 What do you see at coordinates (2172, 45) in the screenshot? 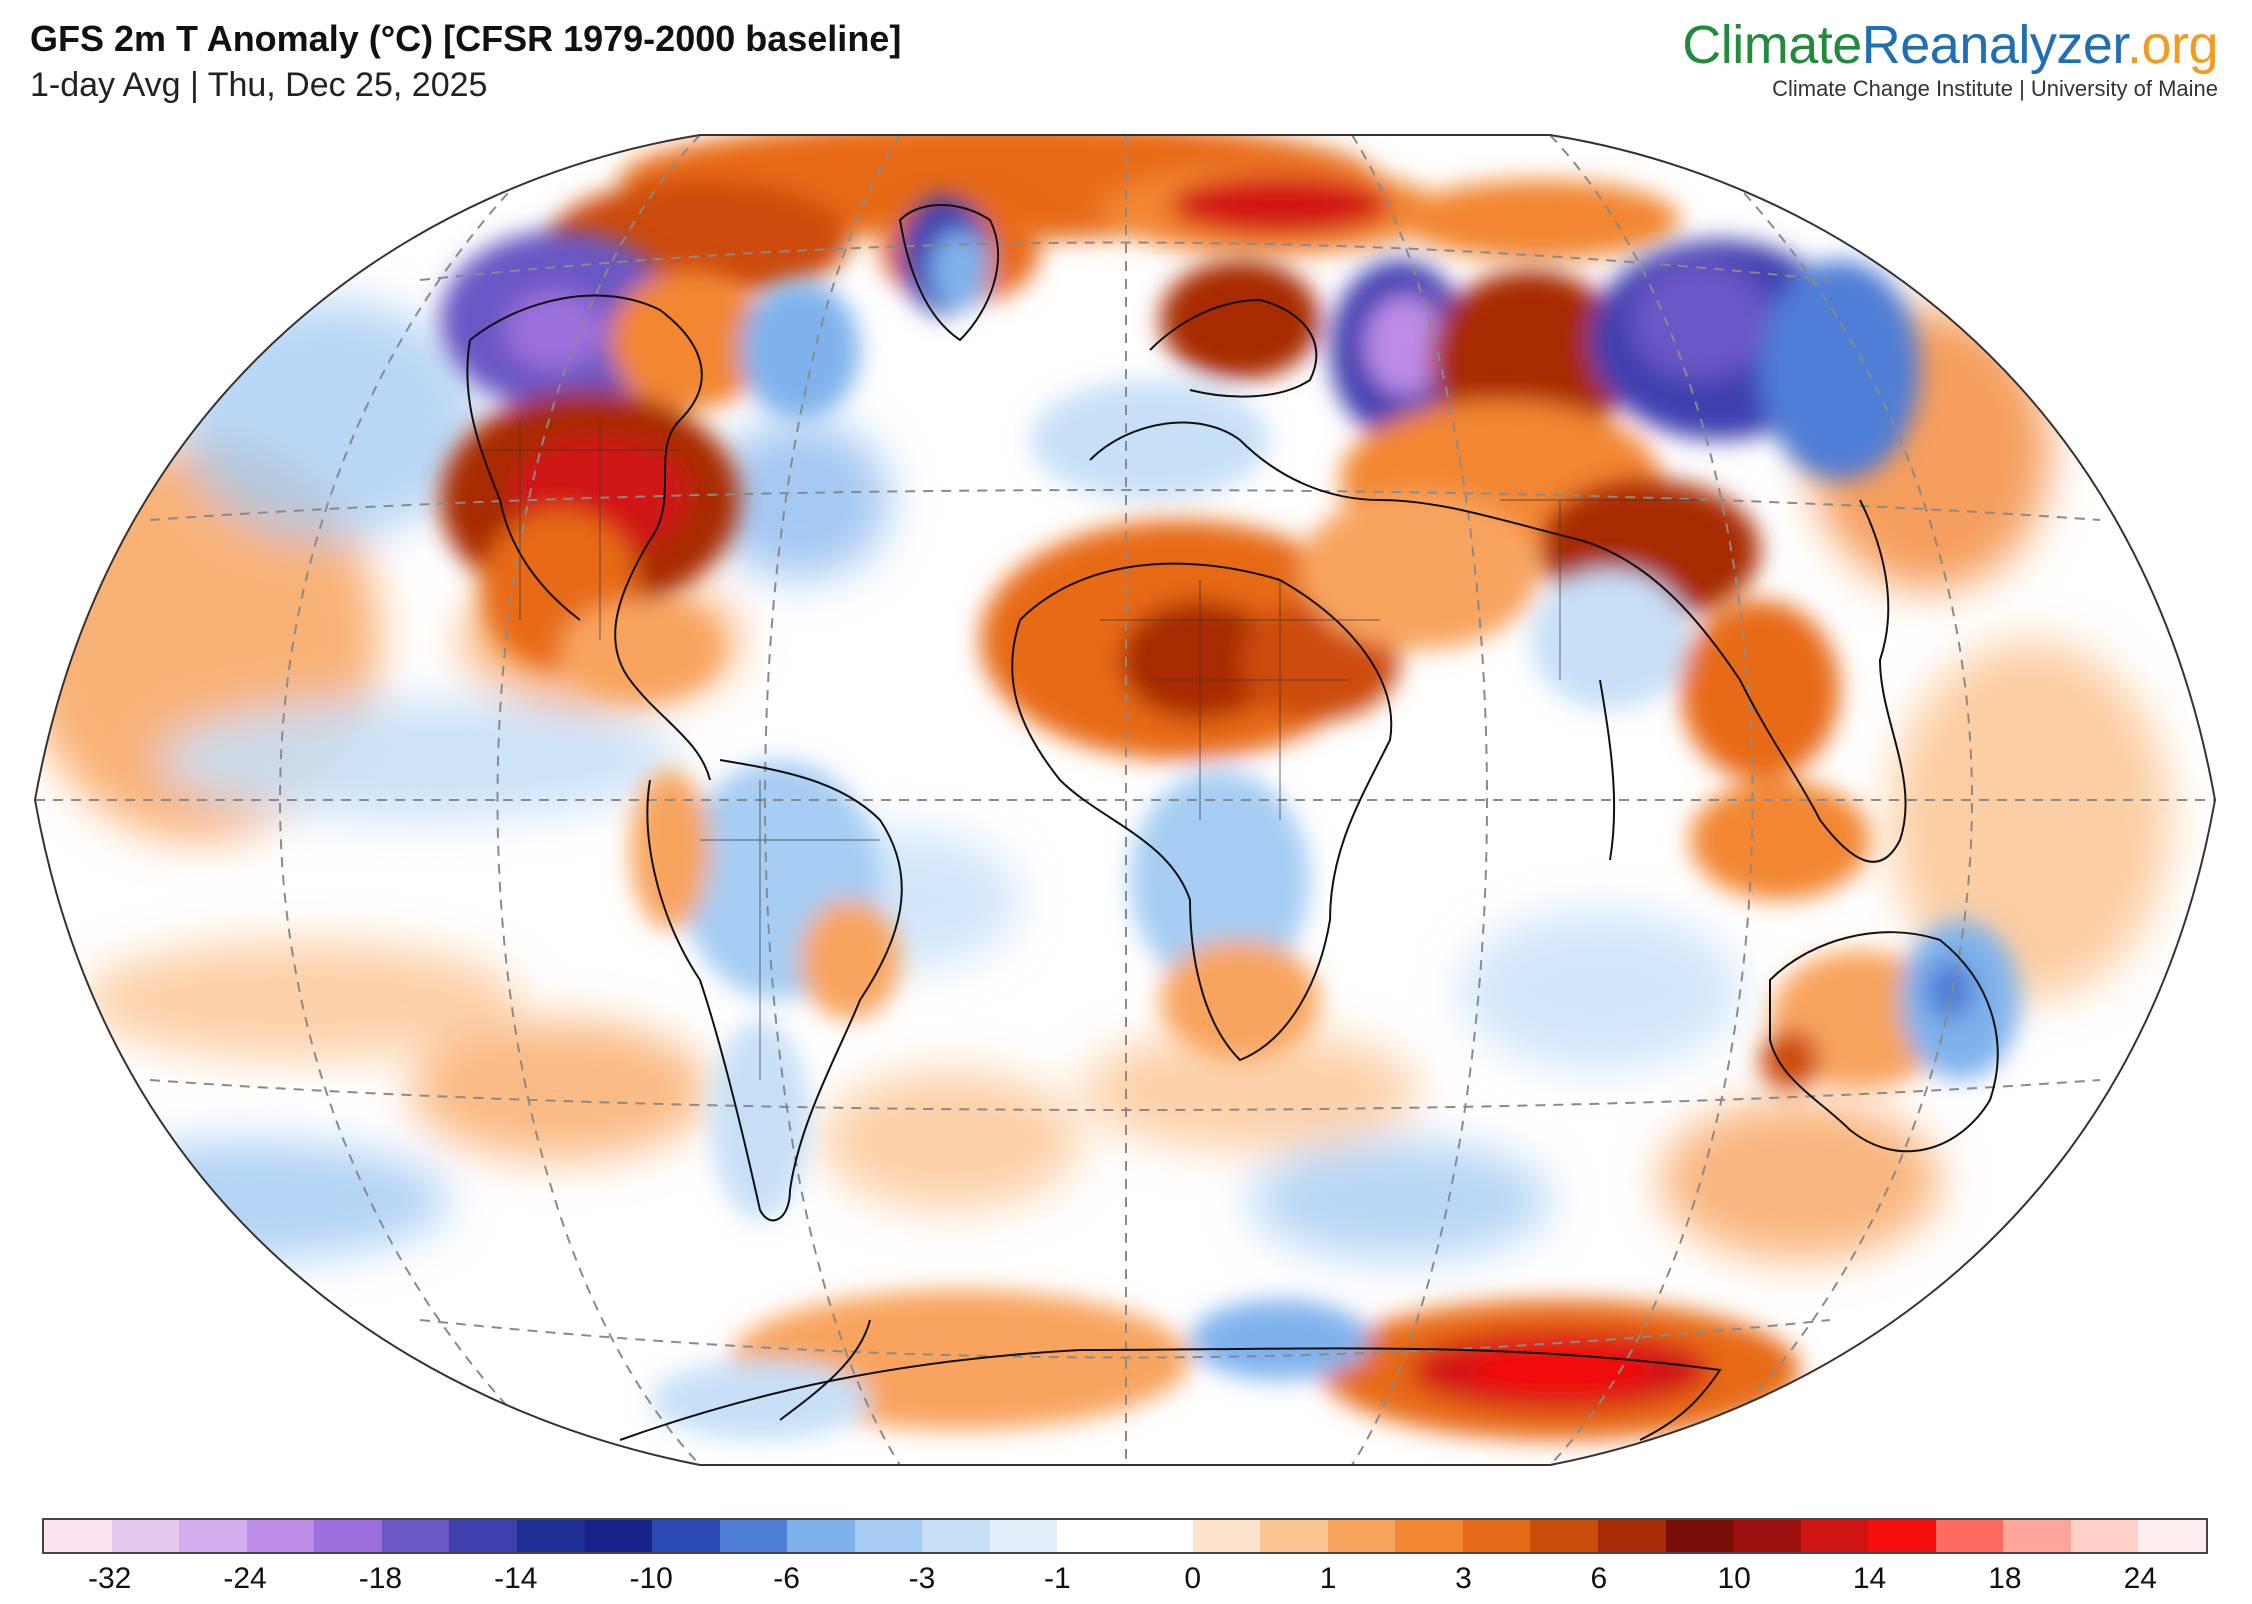
I see `brand-logo-part3: .org` at bounding box center [2172, 45].